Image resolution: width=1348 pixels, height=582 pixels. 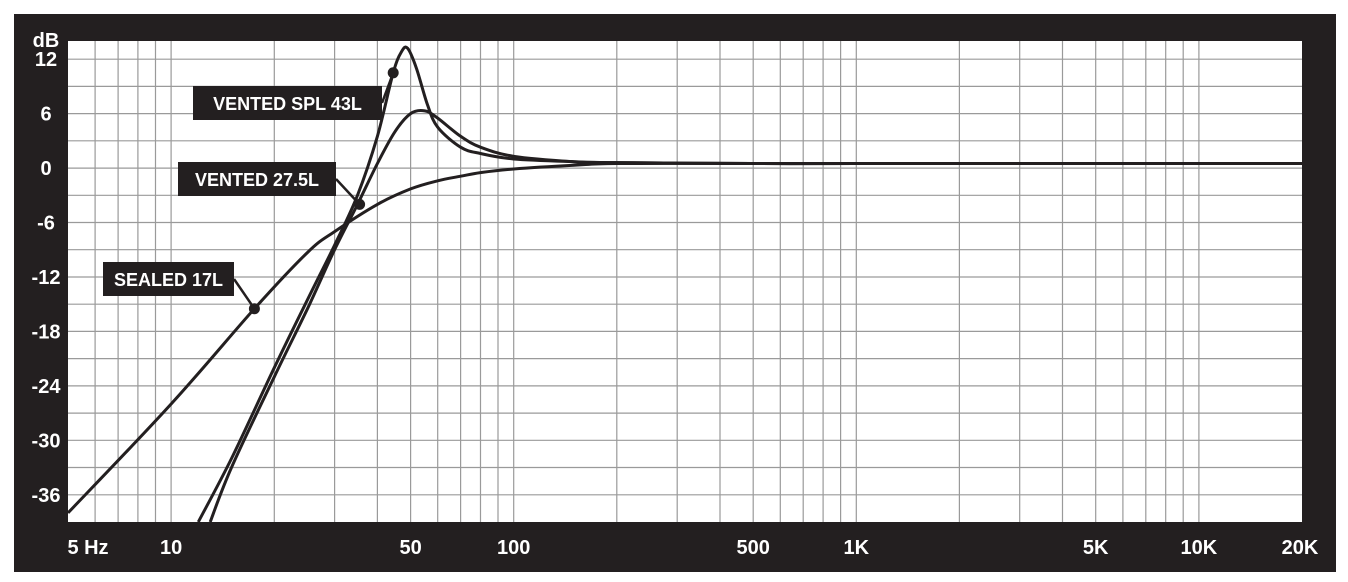 I want to click on callouts: VENTED SPL 43L VENTED 27.5L SEALED 17L, so click(x=249, y=191).